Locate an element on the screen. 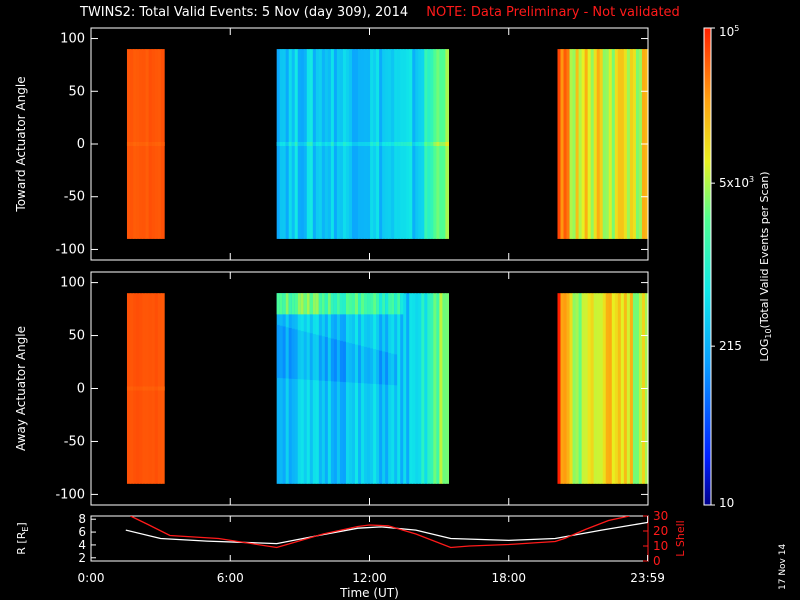  colorbar-tick-base: 10 is located at coordinates (726, 503).